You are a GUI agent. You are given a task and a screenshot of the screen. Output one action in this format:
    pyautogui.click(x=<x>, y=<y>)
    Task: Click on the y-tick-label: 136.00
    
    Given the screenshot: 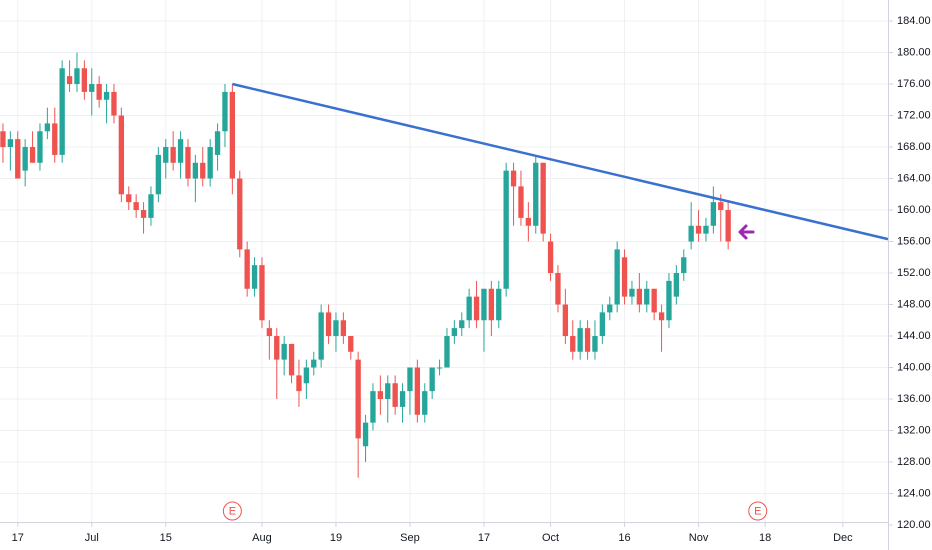 What is the action you would take?
    pyautogui.click(x=914, y=399)
    